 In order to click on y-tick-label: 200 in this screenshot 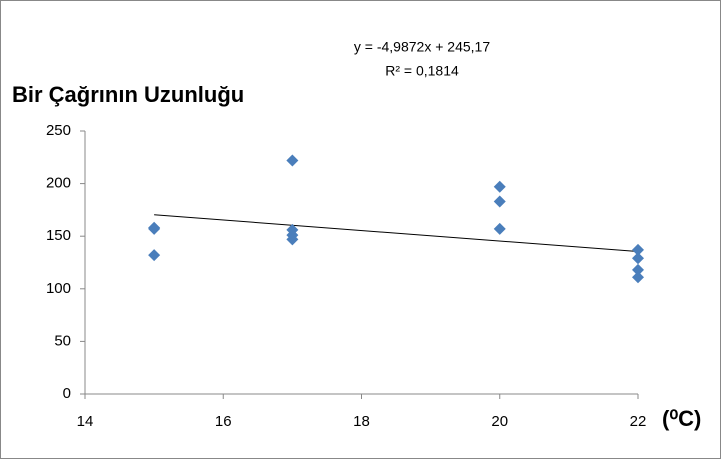, I will do `click(58, 183)`.